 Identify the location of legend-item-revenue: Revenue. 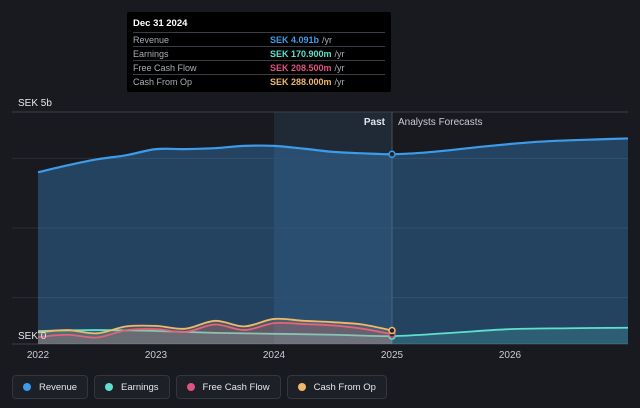
(50, 387).